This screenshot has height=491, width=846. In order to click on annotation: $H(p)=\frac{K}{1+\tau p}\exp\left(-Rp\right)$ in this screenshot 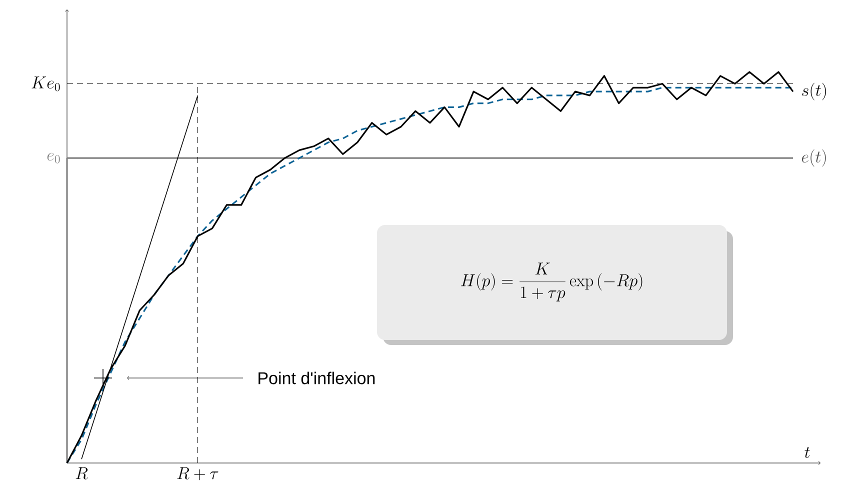, I will do `click(551, 282)`.